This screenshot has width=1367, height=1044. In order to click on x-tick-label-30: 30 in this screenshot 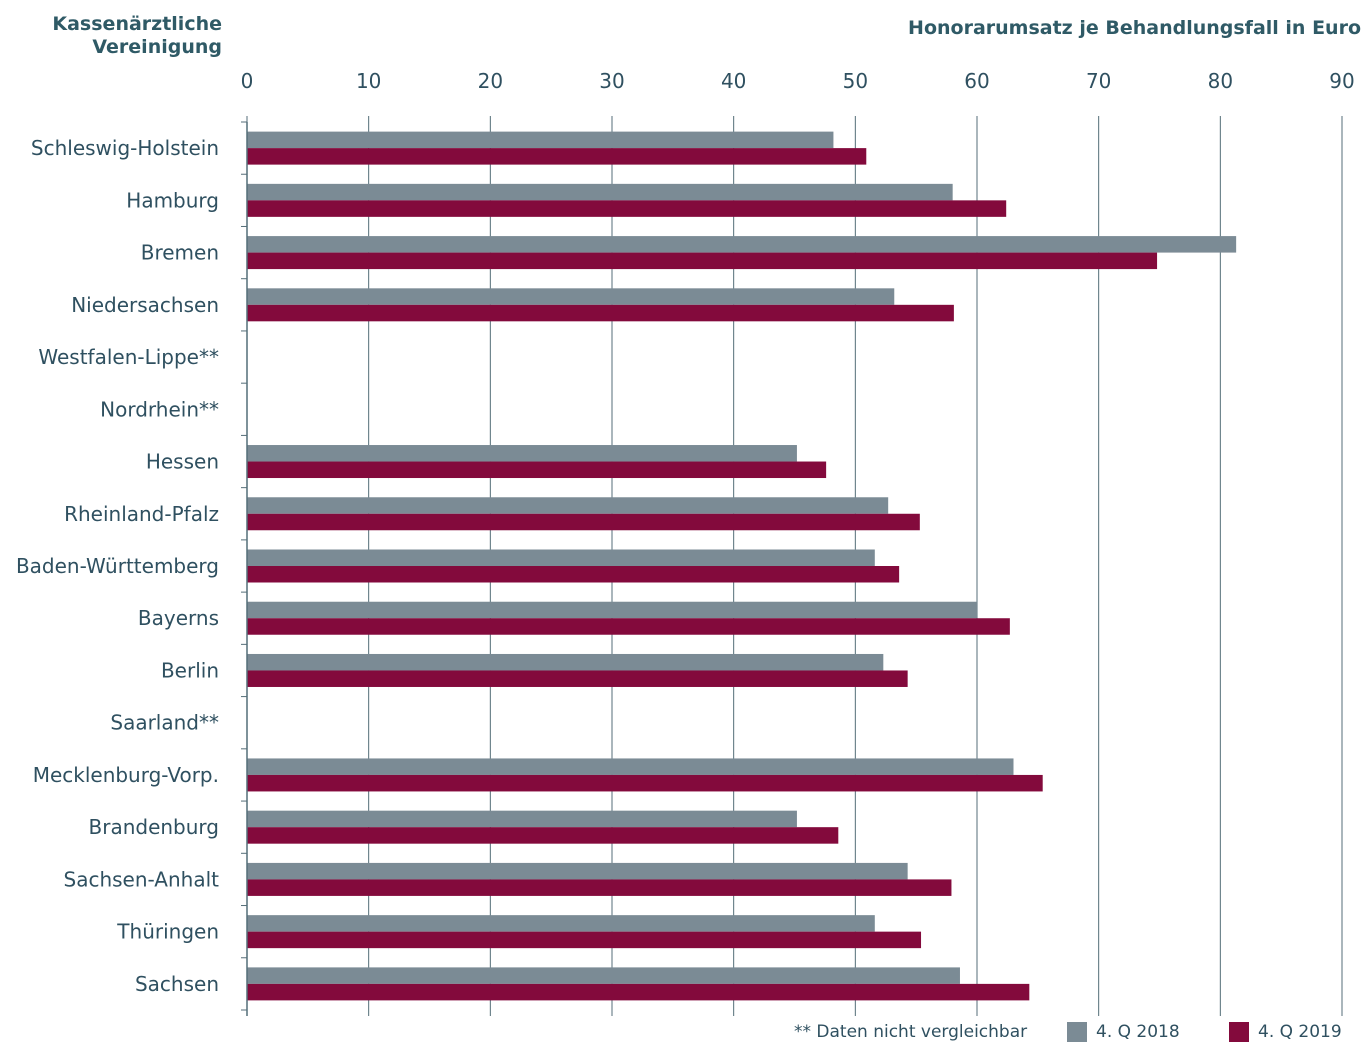, I will do `click(611, 81)`.